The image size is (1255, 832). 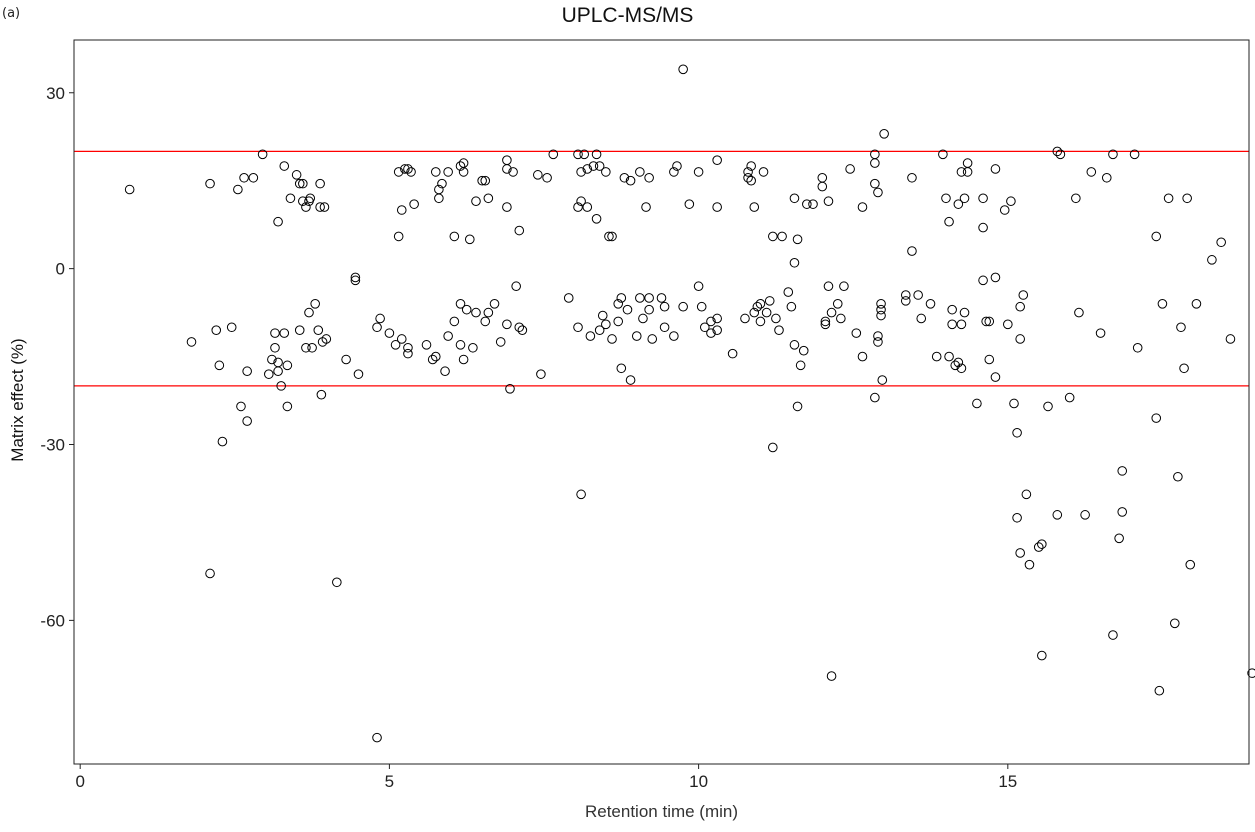 What do you see at coordinates (57, 357) in the screenshot?
I see `y-axis-ticks: 30 0 -30 -60` at bounding box center [57, 357].